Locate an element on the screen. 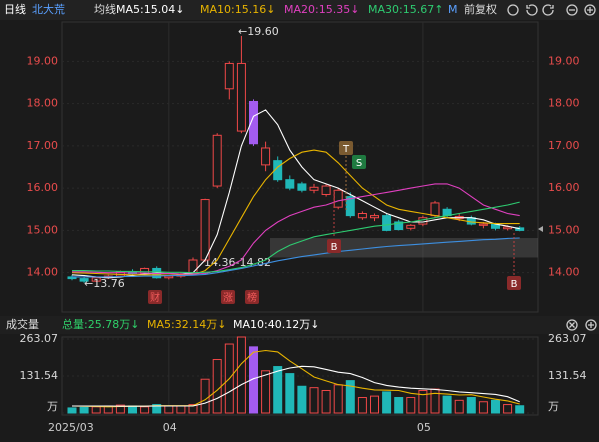 This screenshot has width=599, height=442. marker: 财 is located at coordinates (155, 297).